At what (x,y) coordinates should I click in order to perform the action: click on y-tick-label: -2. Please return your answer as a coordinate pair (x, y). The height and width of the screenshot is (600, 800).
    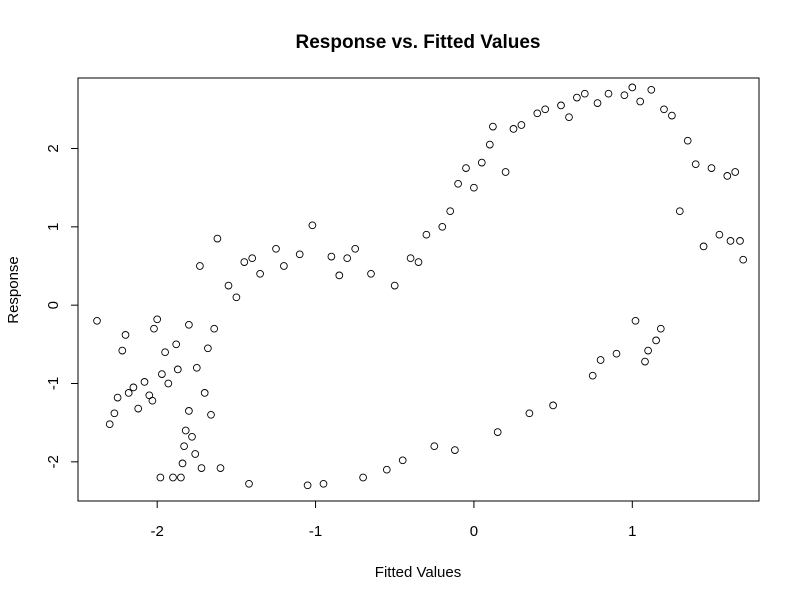
    Looking at the image, I should click on (53, 461).